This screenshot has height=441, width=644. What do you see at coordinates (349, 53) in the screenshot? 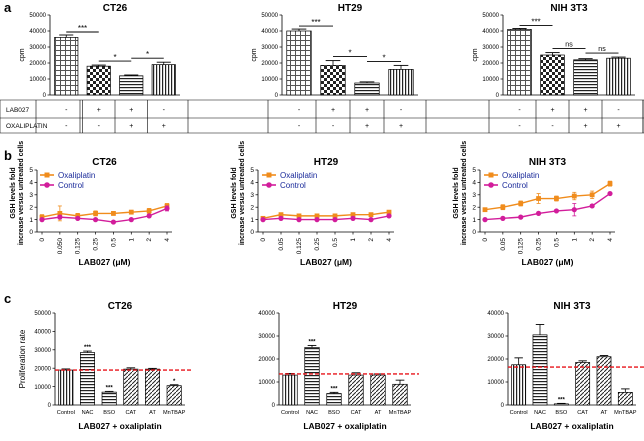
I see `significance-label-1: *` at bounding box center [349, 53].